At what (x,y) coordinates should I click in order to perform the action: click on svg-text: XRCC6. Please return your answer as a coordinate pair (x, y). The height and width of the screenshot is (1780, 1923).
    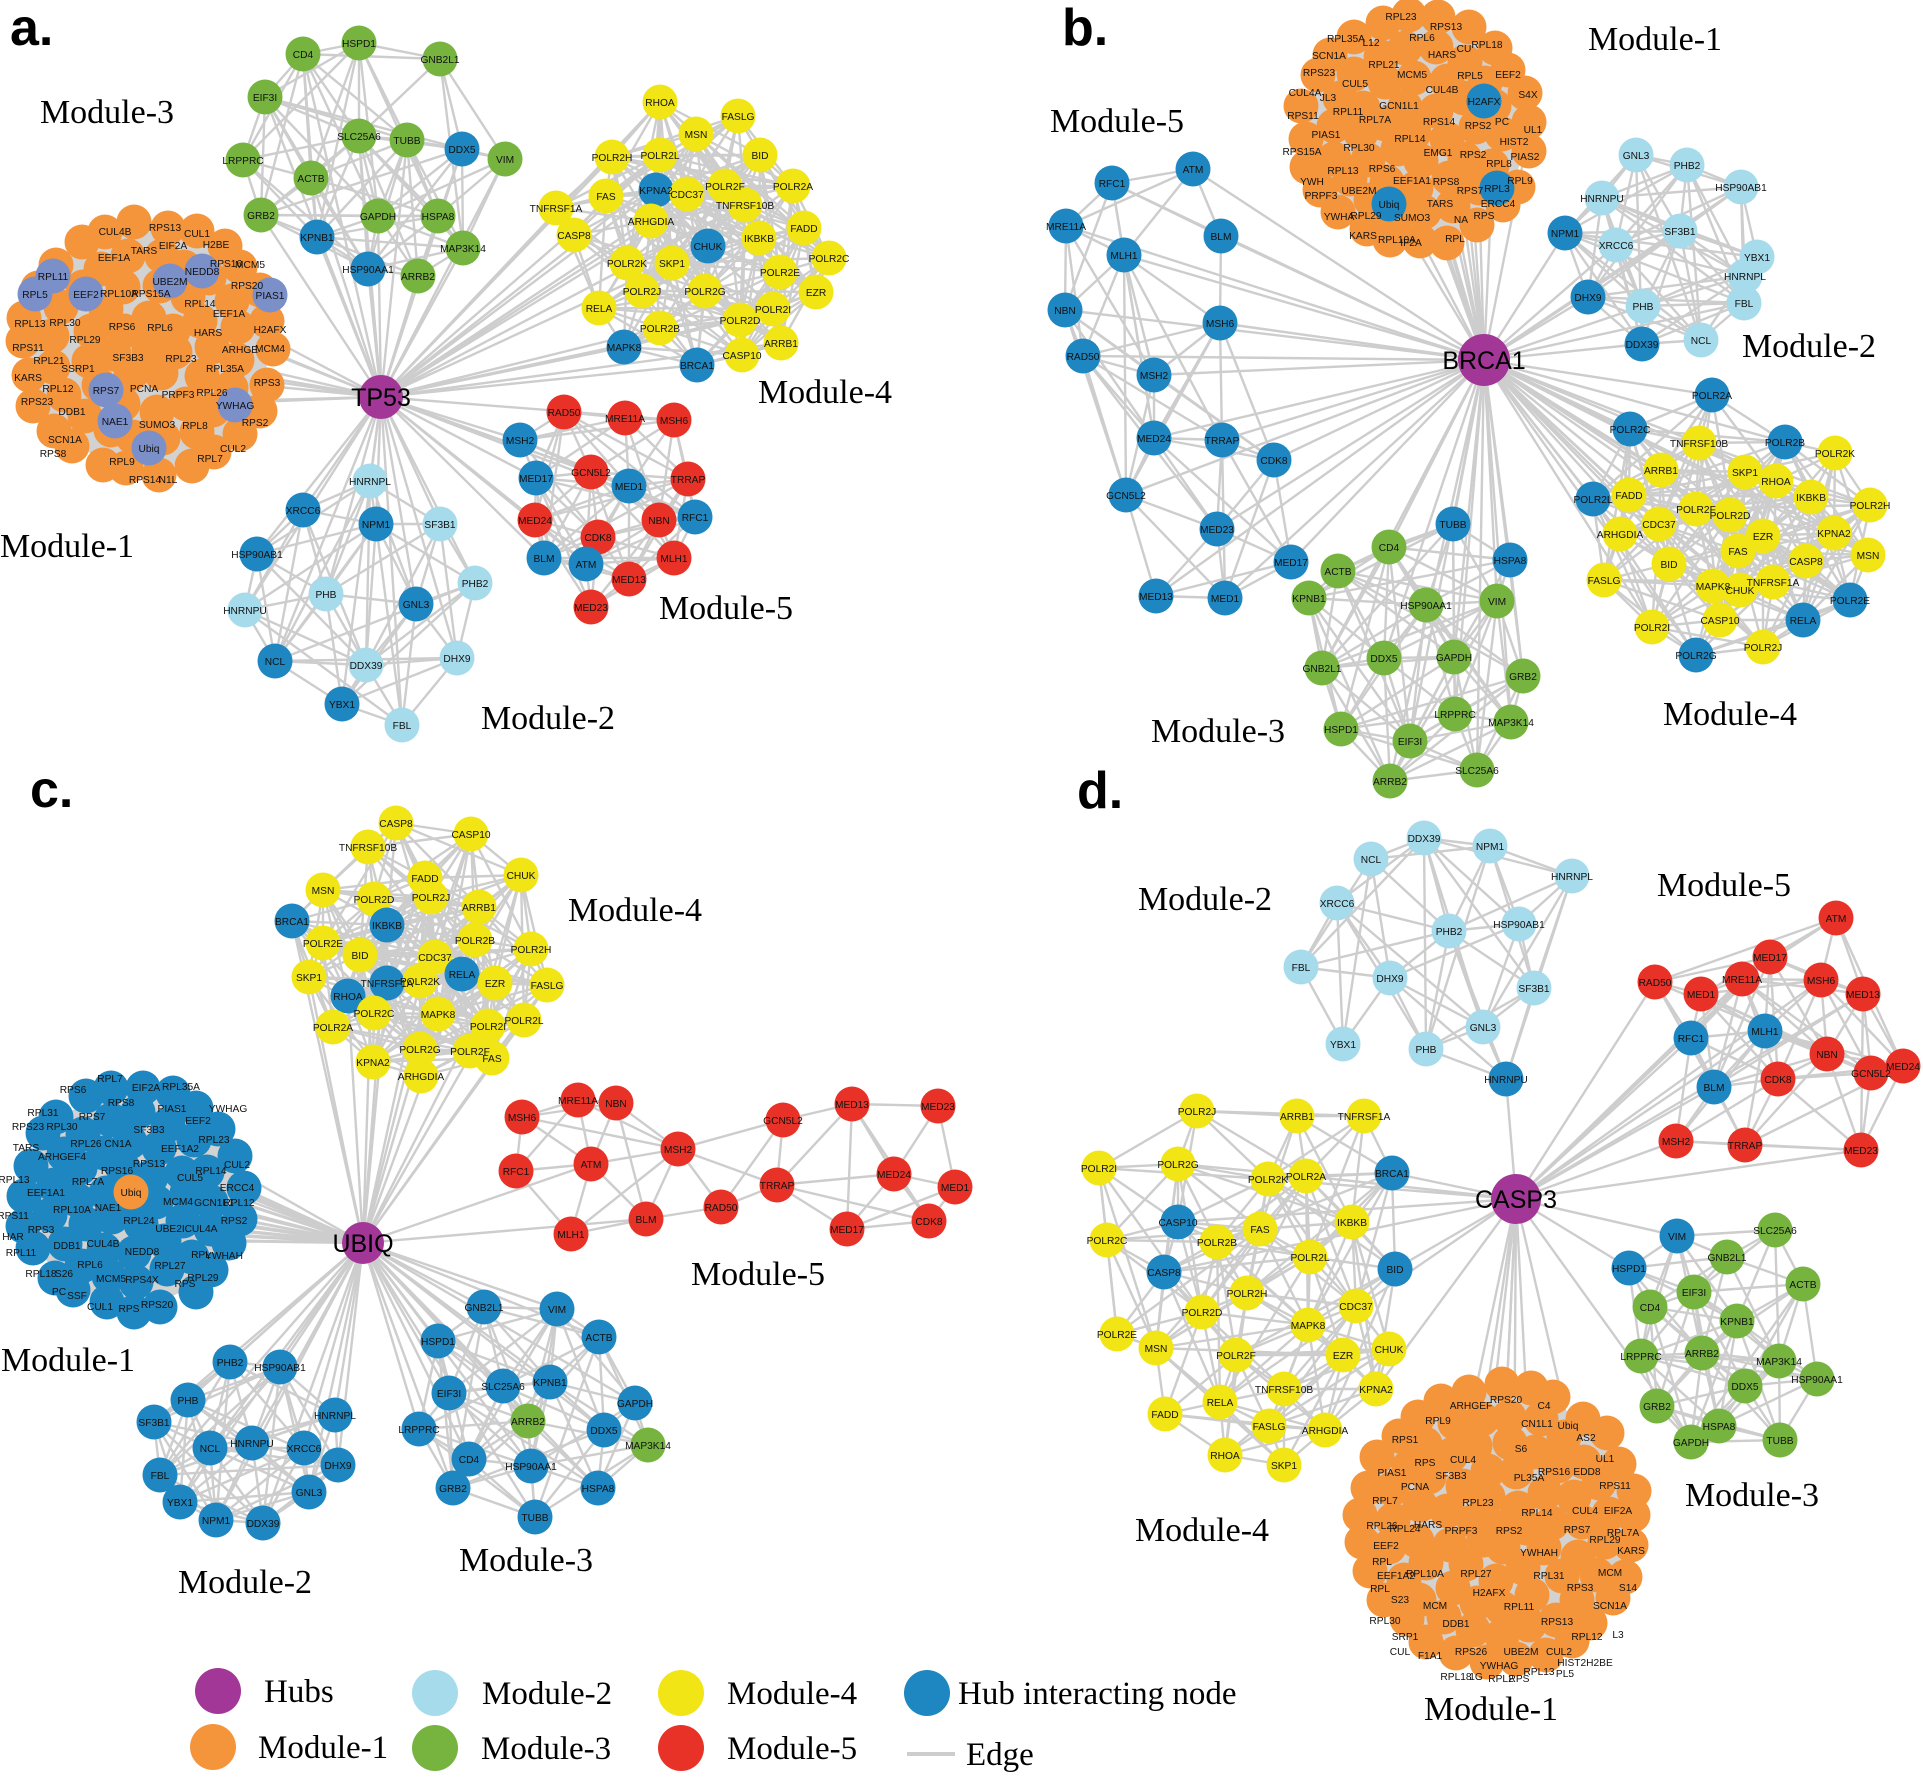
    Looking at the image, I should click on (304, 1449).